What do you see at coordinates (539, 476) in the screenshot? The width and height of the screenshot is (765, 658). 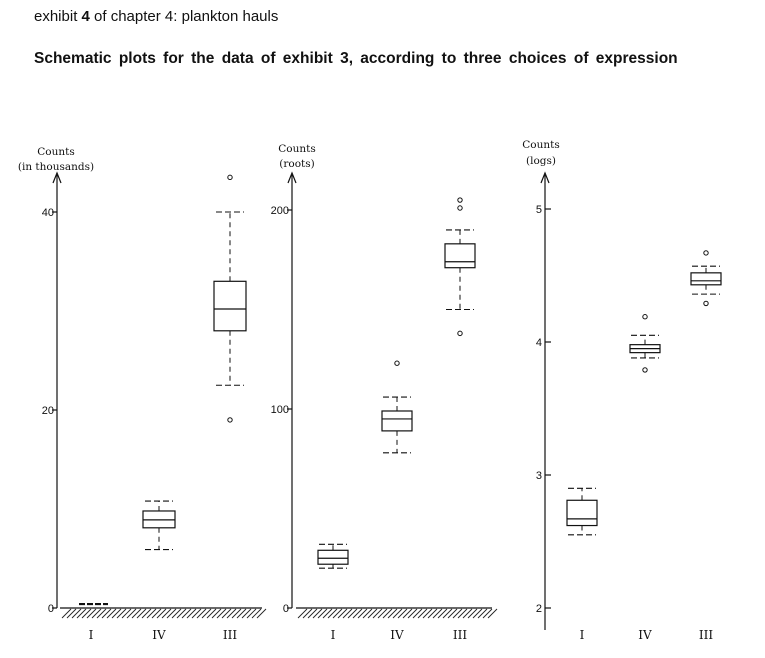 I see `y-tick-label: 3` at bounding box center [539, 476].